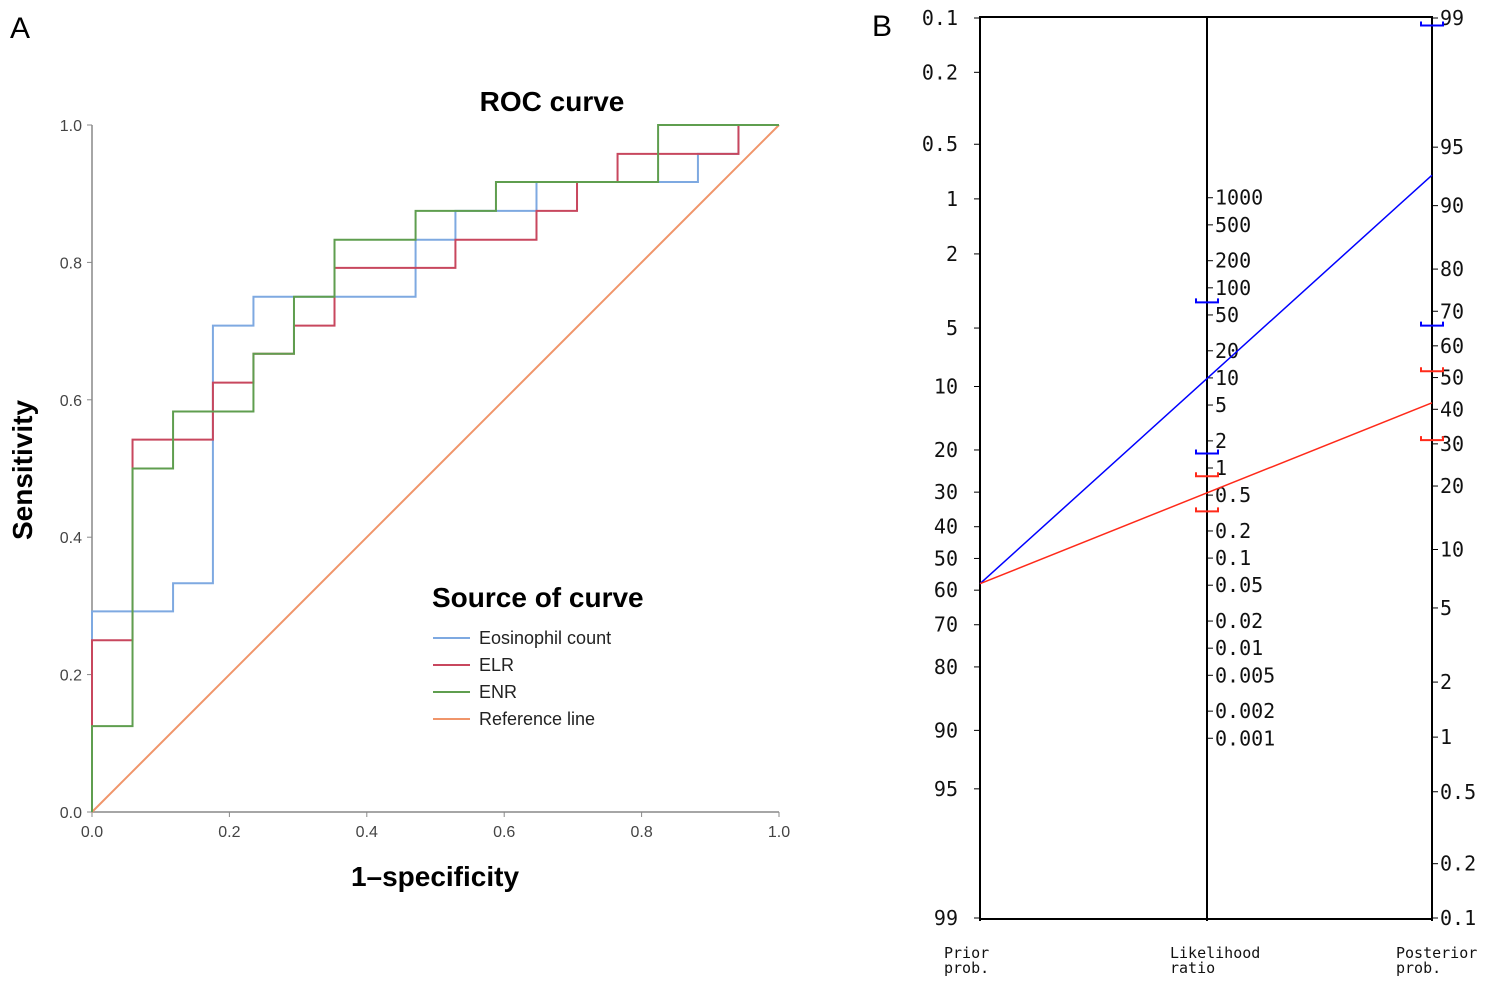 The image size is (1500, 990). Describe the element at coordinates (946, 527) in the screenshot. I see `prior-tick-label: 40` at that location.